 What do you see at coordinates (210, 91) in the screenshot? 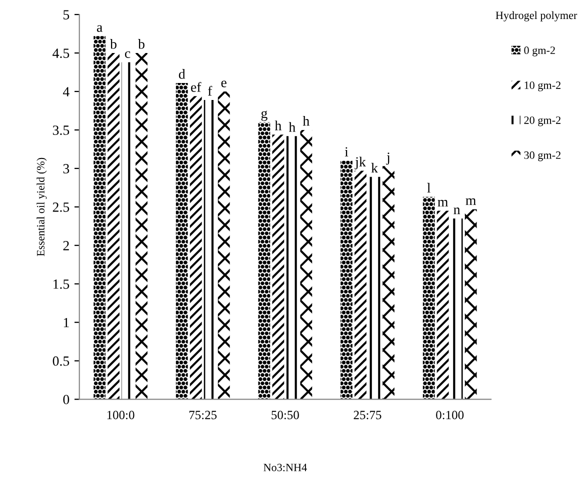
I see `data-label: f` at bounding box center [210, 91].